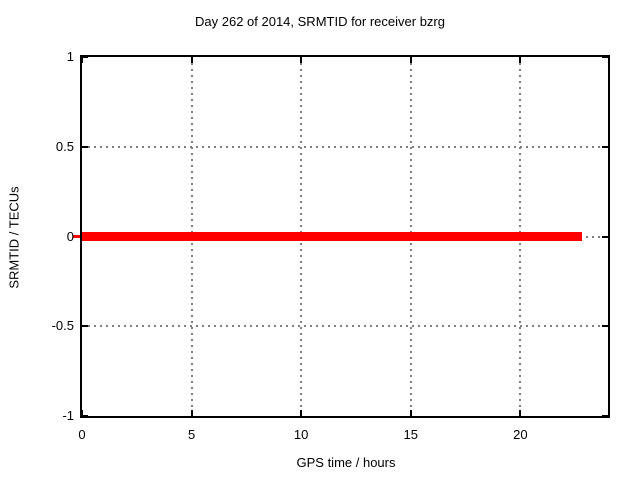 This screenshot has width=640, height=480. Describe the element at coordinates (68, 415) in the screenshot. I see `y-tick-label: -1` at that location.